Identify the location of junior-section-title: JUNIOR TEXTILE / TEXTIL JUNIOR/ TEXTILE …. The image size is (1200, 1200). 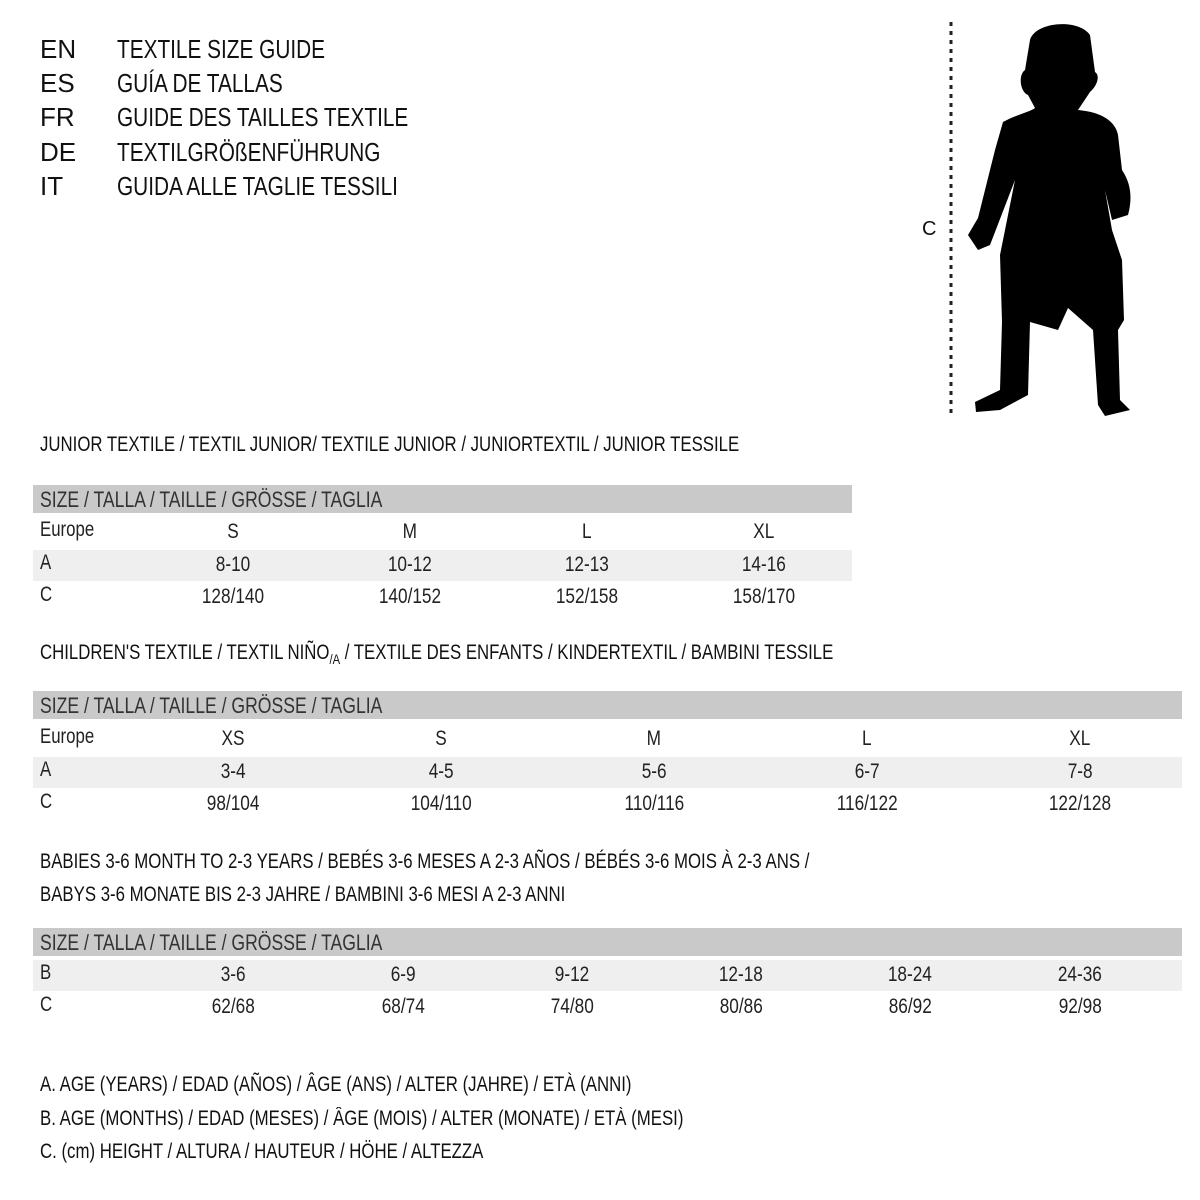
(390, 444).